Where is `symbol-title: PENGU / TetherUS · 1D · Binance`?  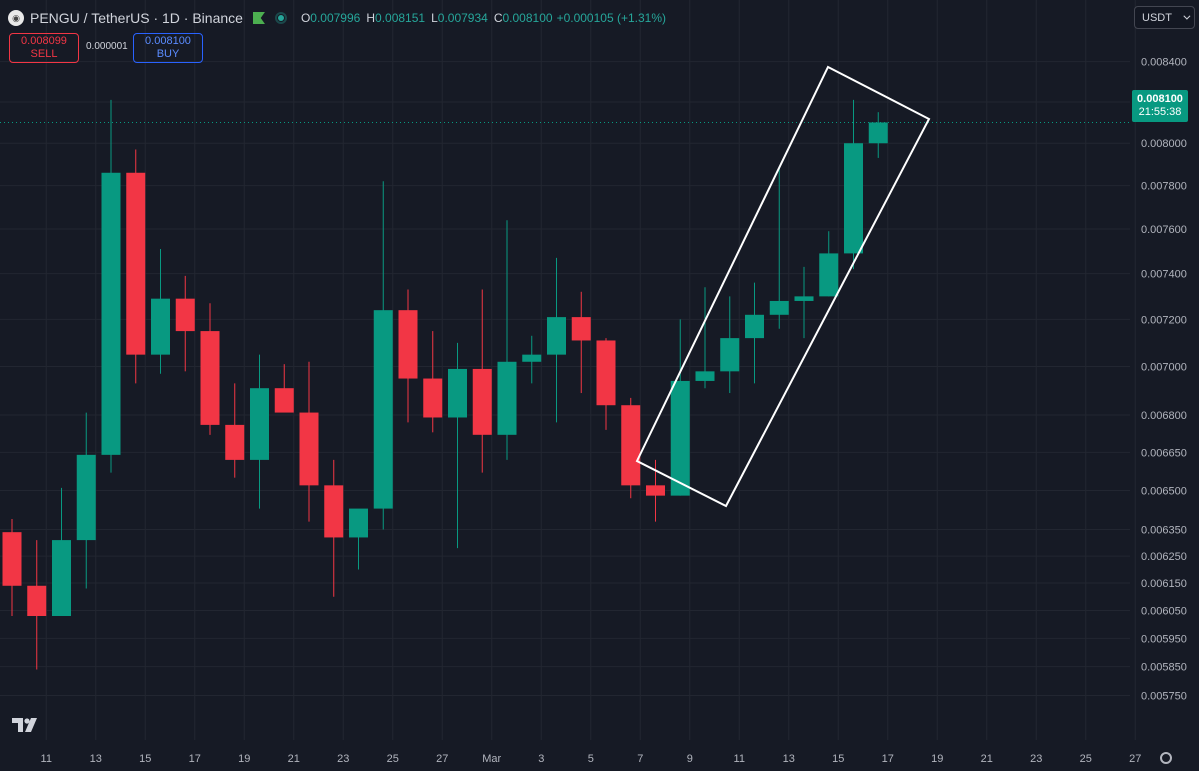
symbol-title: PENGU / TetherUS · 1D · Binance is located at coordinates (136, 18).